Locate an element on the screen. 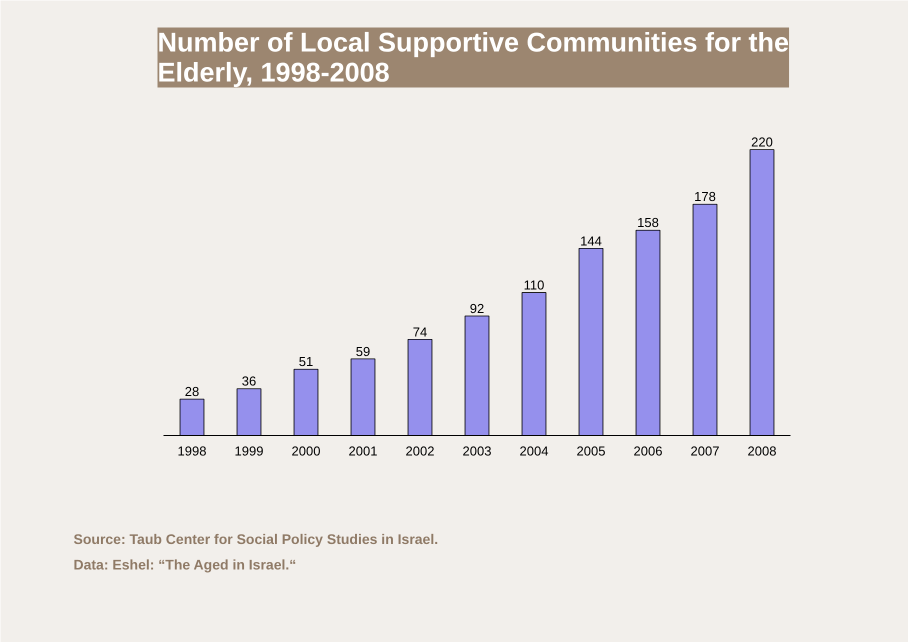  x-tick-label: 2006 is located at coordinates (648, 451).